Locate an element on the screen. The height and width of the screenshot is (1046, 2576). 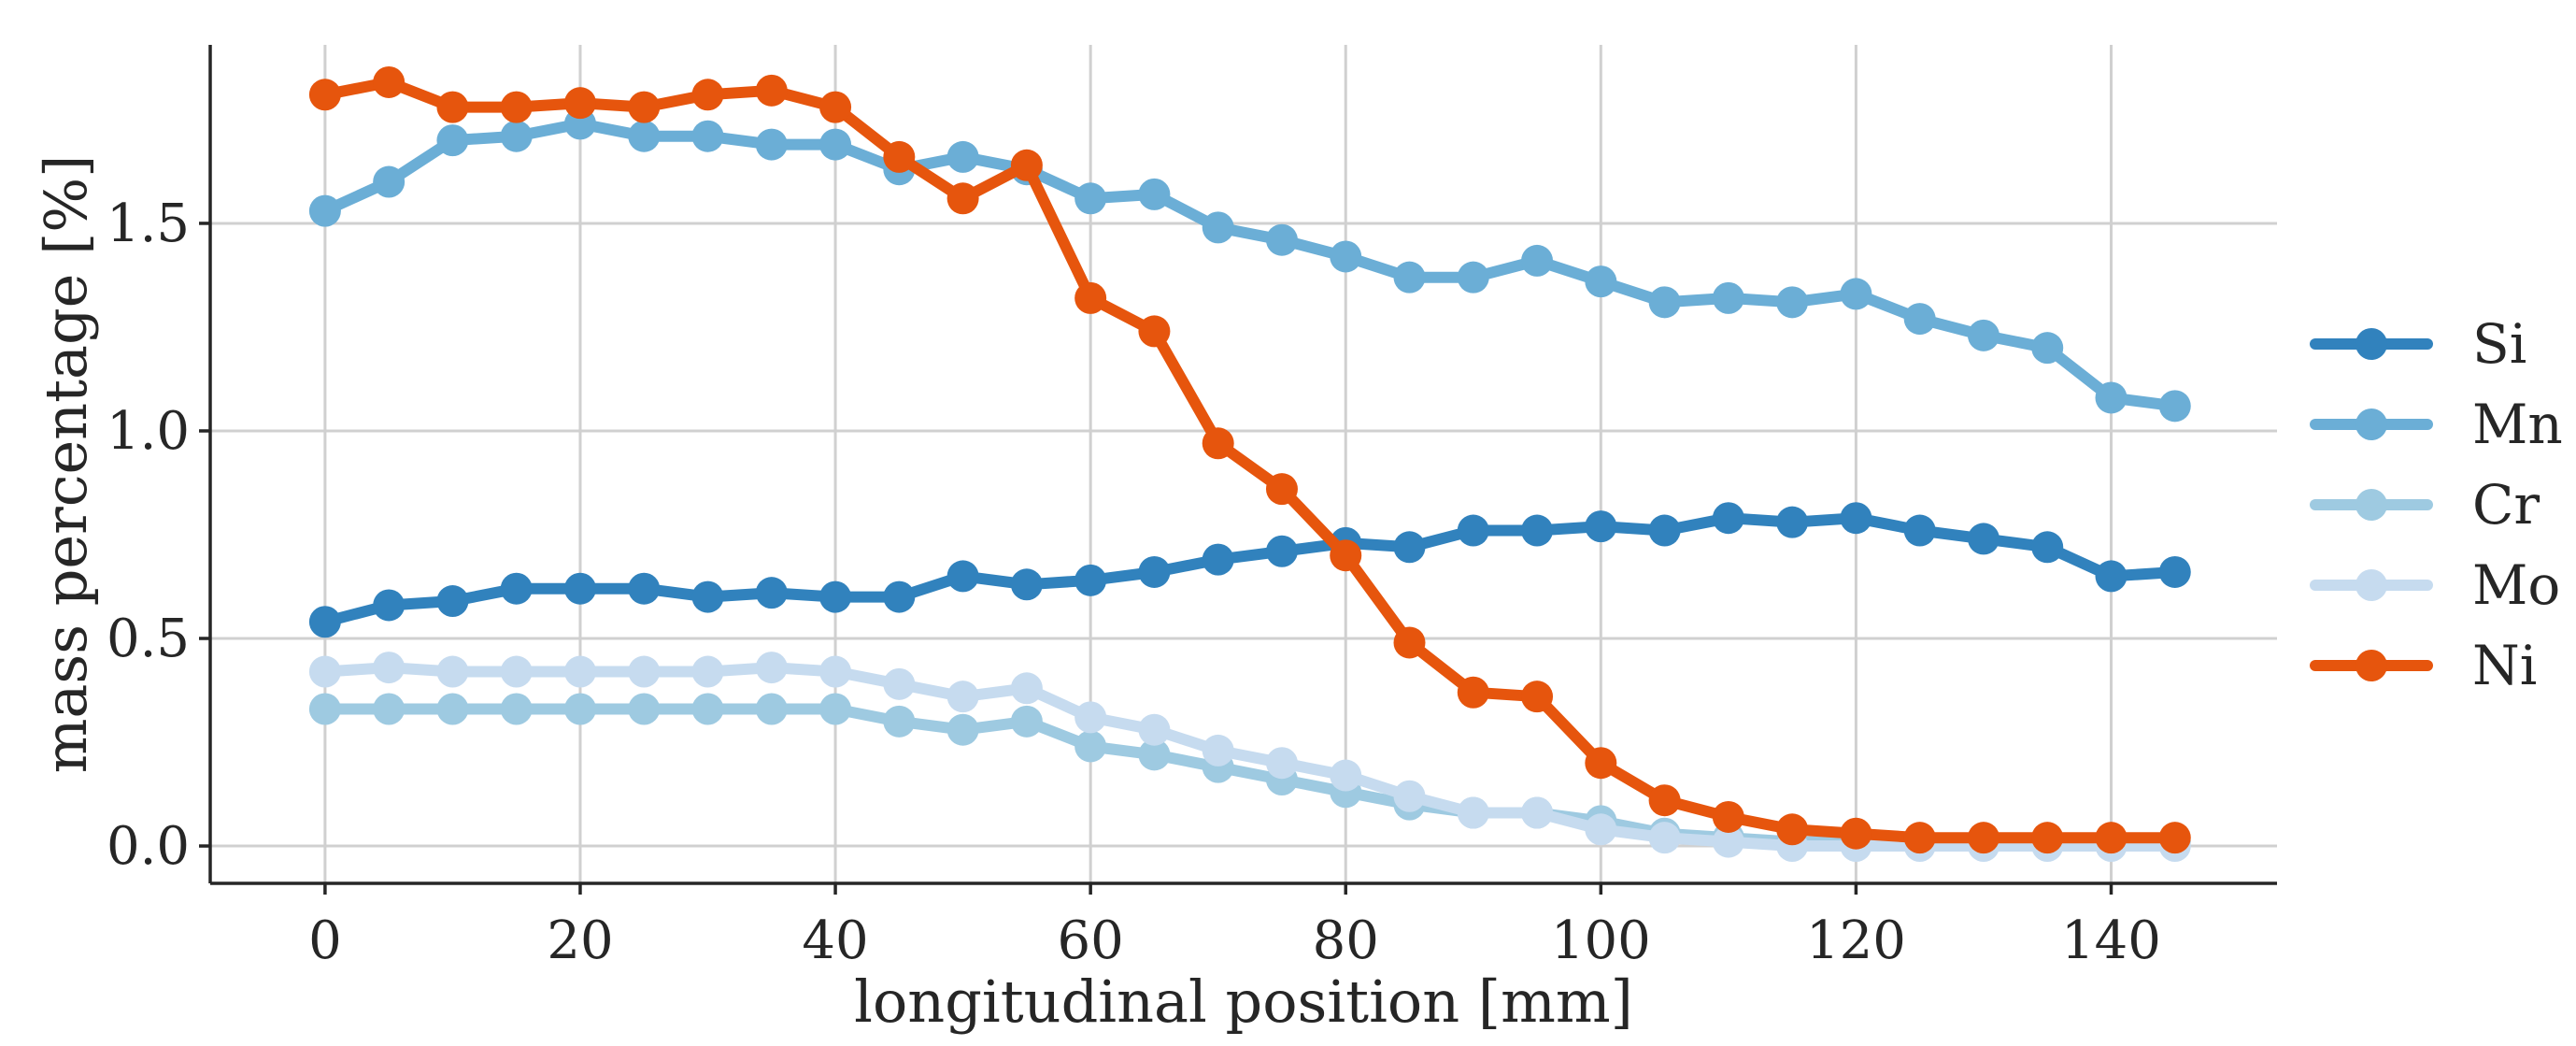
legend-item-mo: Mo is located at coordinates (2435, 585).